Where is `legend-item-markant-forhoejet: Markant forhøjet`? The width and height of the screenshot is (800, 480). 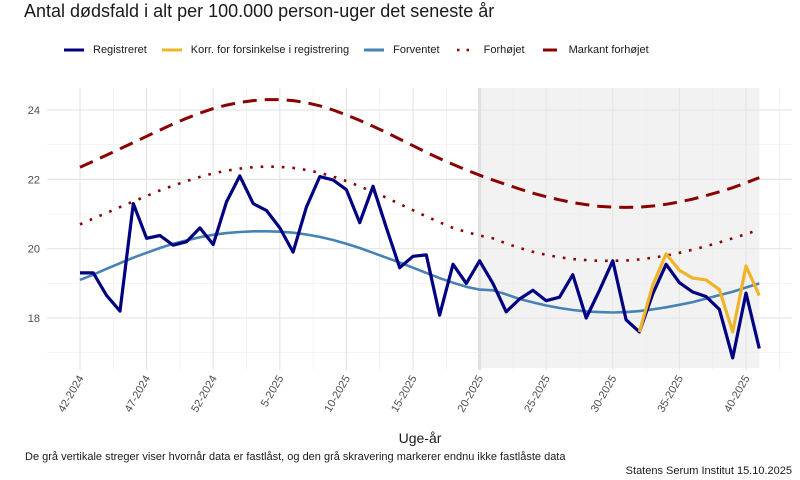
legend-item-markant-forhoejet: Markant forhøjet is located at coordinates (593, 50).